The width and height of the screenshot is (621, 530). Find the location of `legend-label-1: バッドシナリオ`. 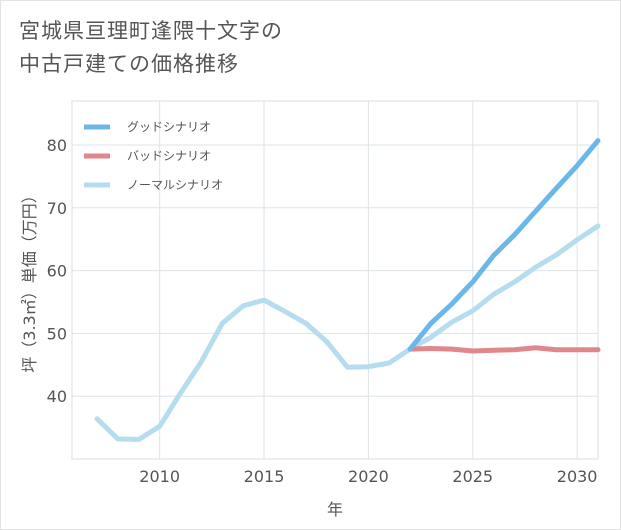

legend-label-1: バッドシナリオ is located at coordinates (169, 156).